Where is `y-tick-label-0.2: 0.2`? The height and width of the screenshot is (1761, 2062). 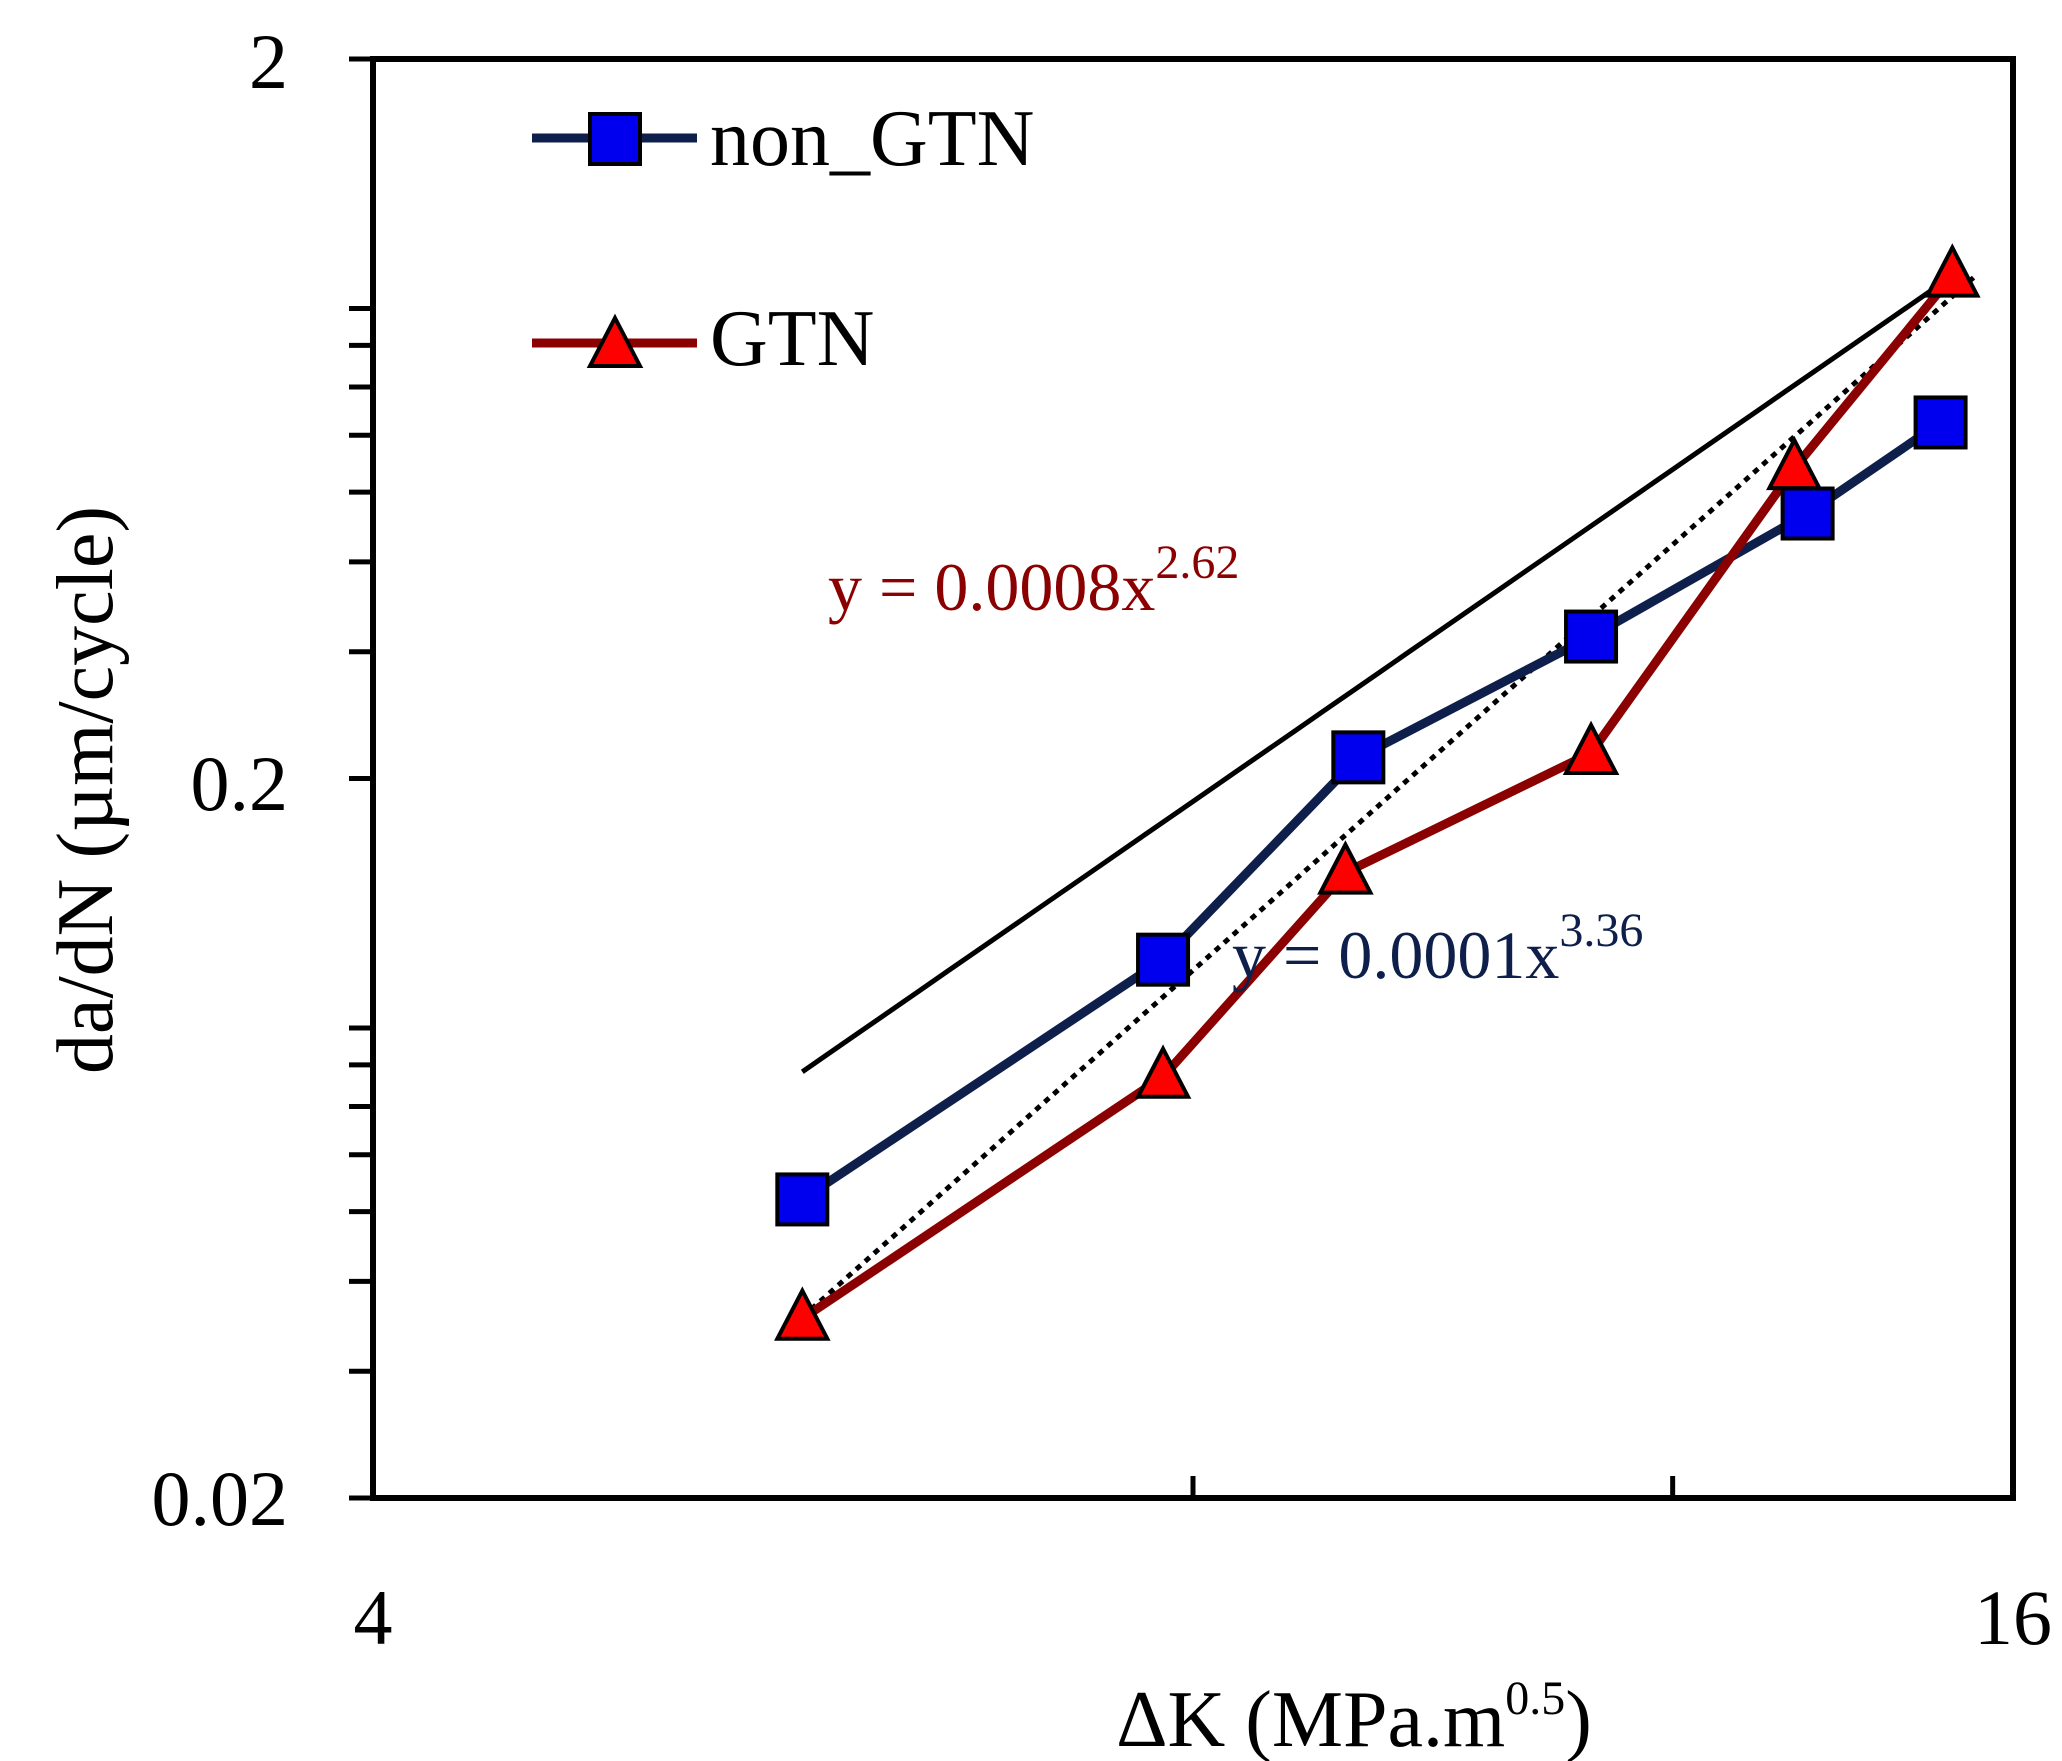 y-tick-label-0.2: 0.2 is located at coordinates (240, 783).